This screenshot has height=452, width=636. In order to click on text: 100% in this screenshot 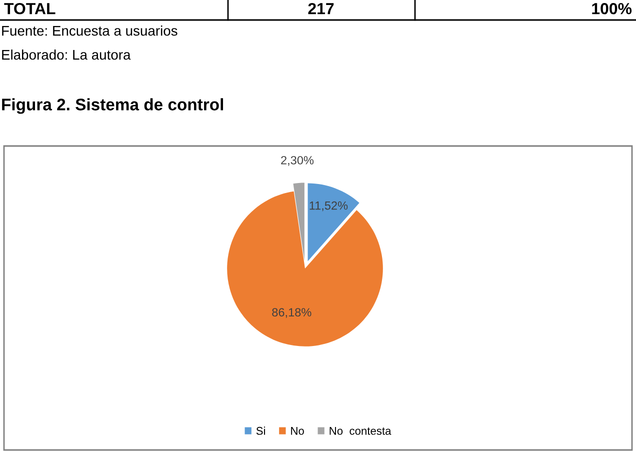, I will do `click(612, 8)`.